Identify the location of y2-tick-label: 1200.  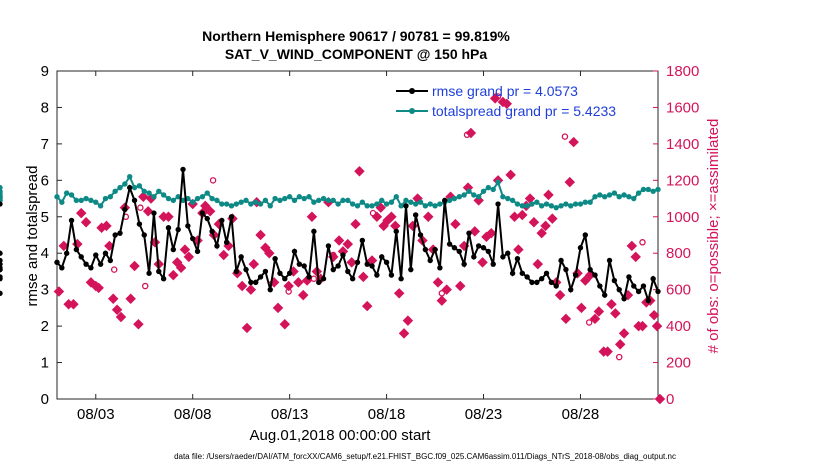
(682, 180).